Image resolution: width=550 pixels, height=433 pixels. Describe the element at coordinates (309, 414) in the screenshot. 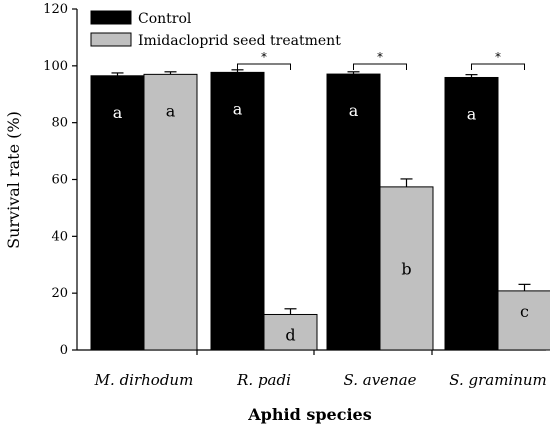

I see `x-axis-title: Aphid species` at that location.